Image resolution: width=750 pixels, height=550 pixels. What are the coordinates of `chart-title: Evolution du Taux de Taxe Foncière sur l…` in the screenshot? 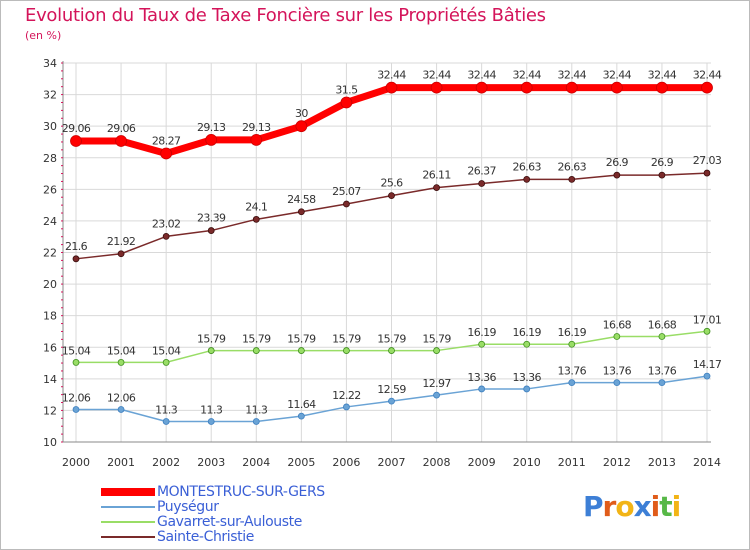 It's located at (285, 15).